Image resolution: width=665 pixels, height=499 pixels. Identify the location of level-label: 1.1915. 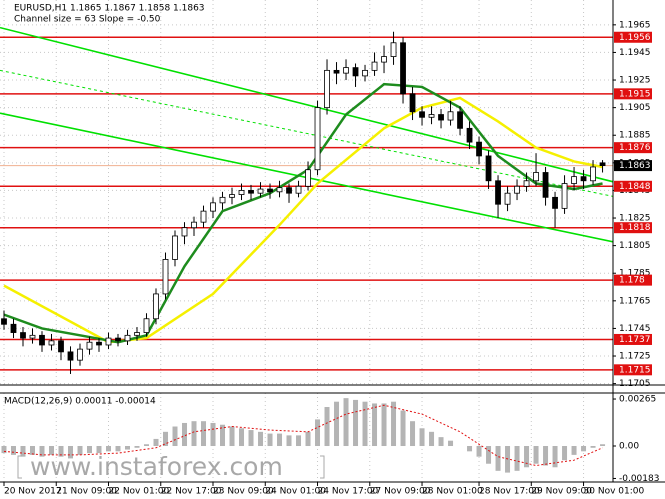
(635, 94).